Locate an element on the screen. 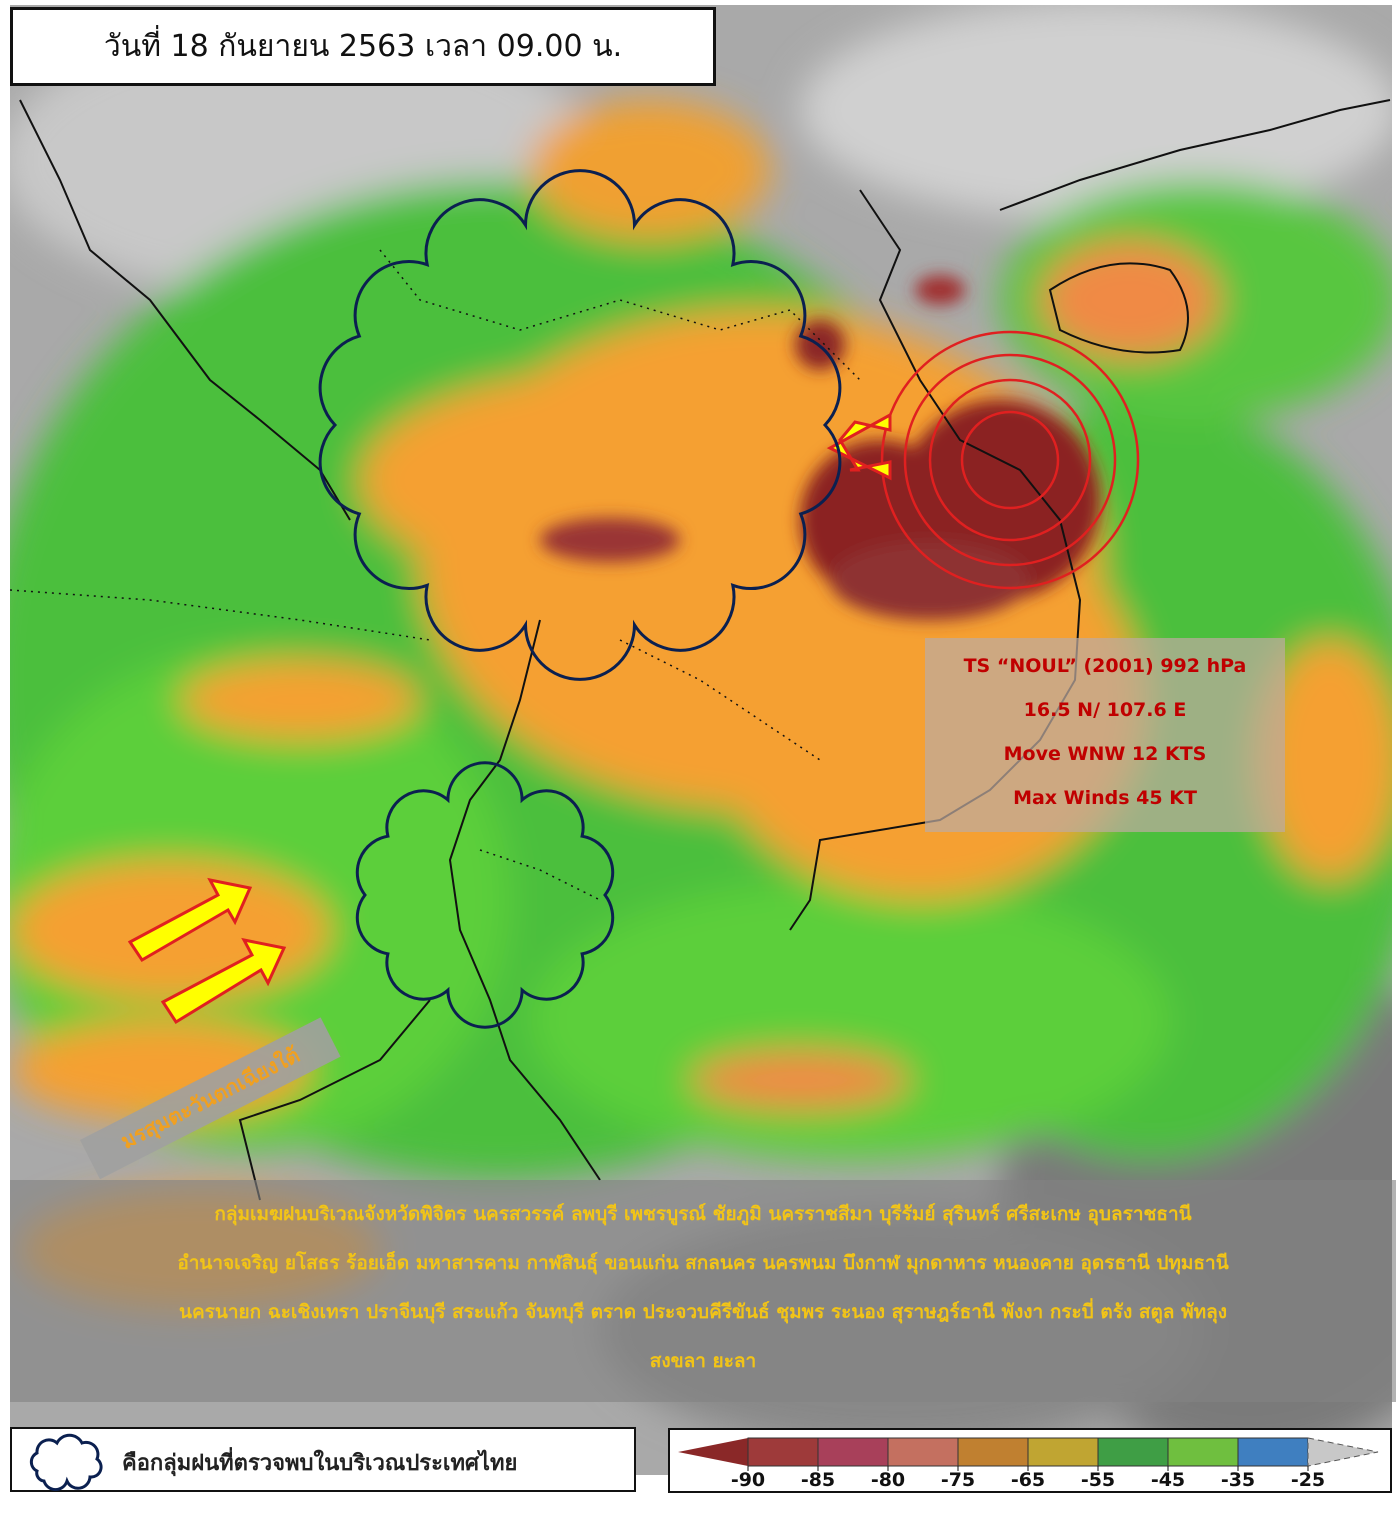 The width and height of the screenshot is (1399, 1513). colorbar-tick-label: -55 is located at coordinates (1098, 1480).